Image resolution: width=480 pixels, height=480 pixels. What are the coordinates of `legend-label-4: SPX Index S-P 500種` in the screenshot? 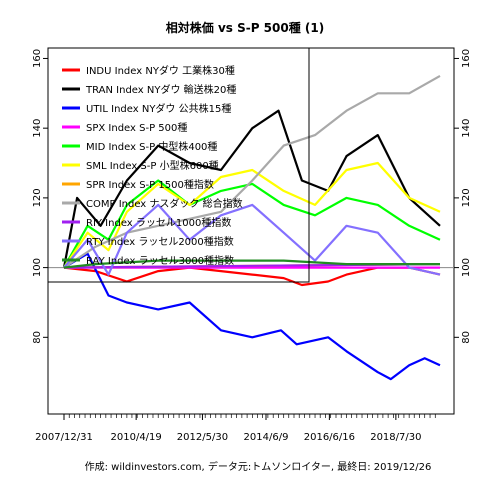 It's located at (136, 127).